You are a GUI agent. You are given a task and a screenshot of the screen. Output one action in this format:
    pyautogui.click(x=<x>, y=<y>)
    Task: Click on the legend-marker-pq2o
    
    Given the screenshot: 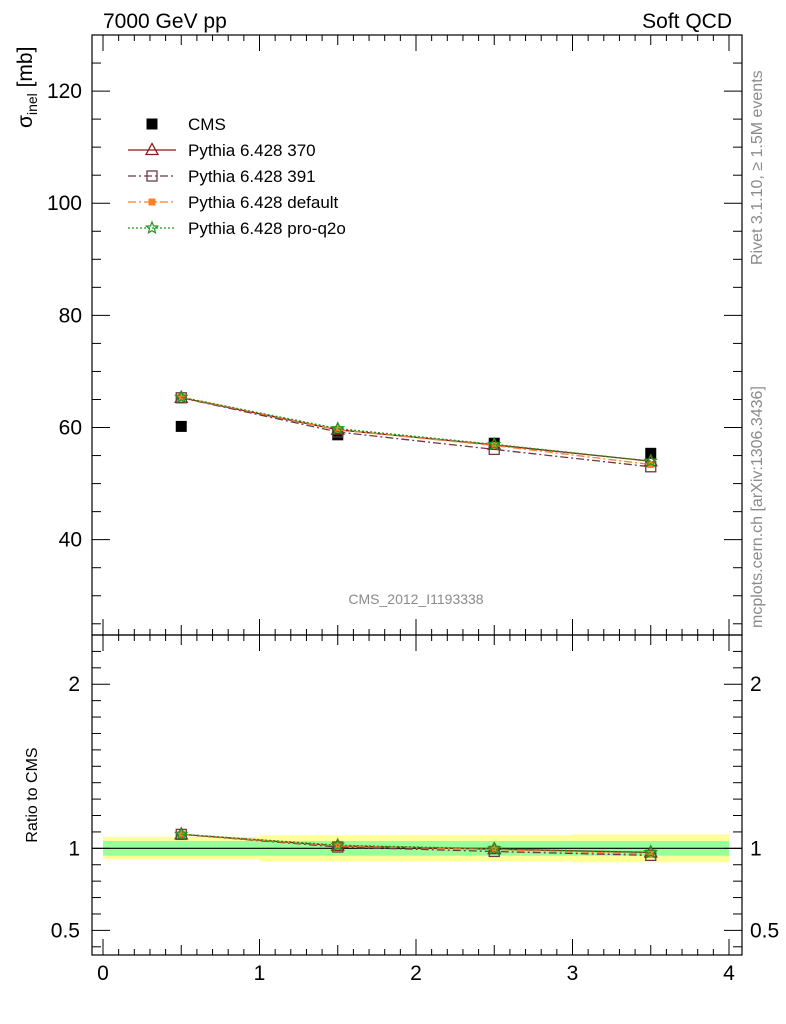 What is the action you would take?
    pyautogui.click(x=152, y=227)
    